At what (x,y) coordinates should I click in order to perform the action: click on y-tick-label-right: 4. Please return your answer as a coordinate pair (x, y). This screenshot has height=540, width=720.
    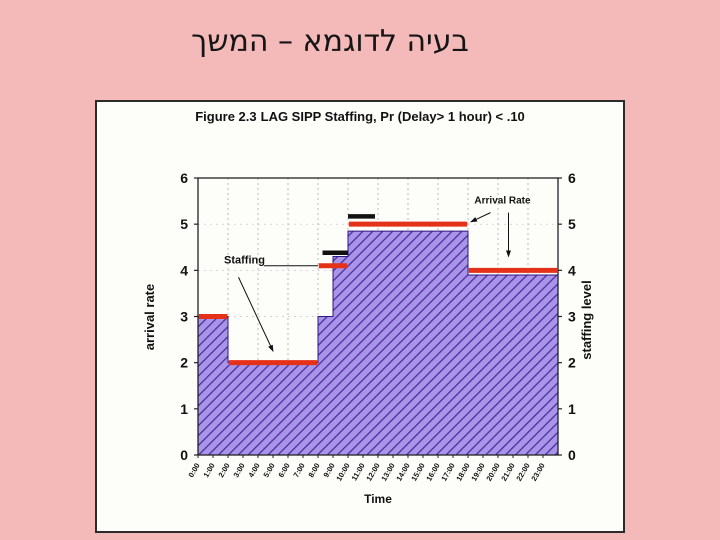
    Looking at the image, I should click on (572, 270).